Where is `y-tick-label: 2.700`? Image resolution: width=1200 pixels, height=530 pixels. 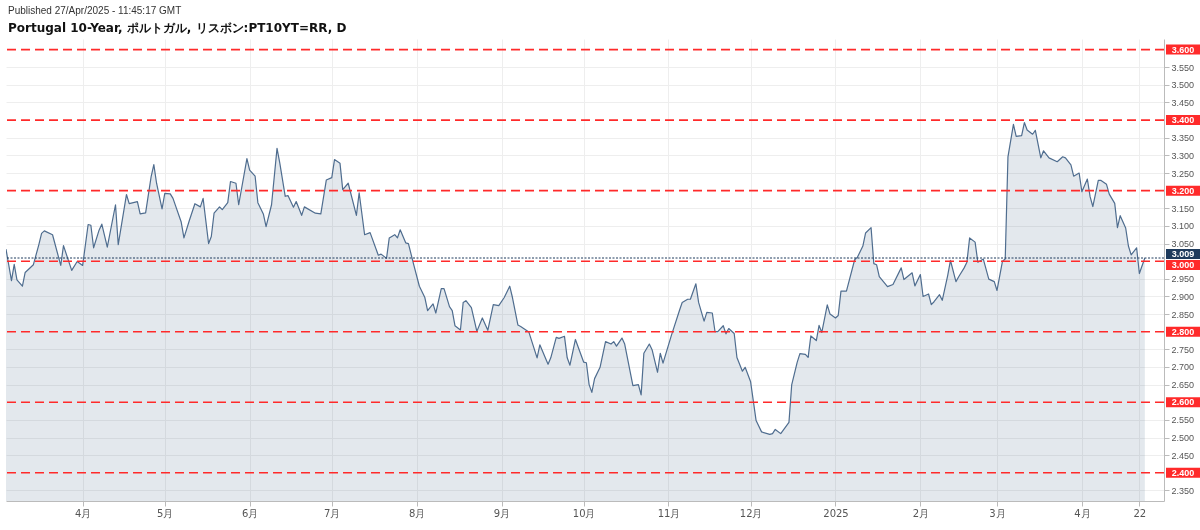 y-tick-label: 2.700 is located at coordinates (1183, 367).